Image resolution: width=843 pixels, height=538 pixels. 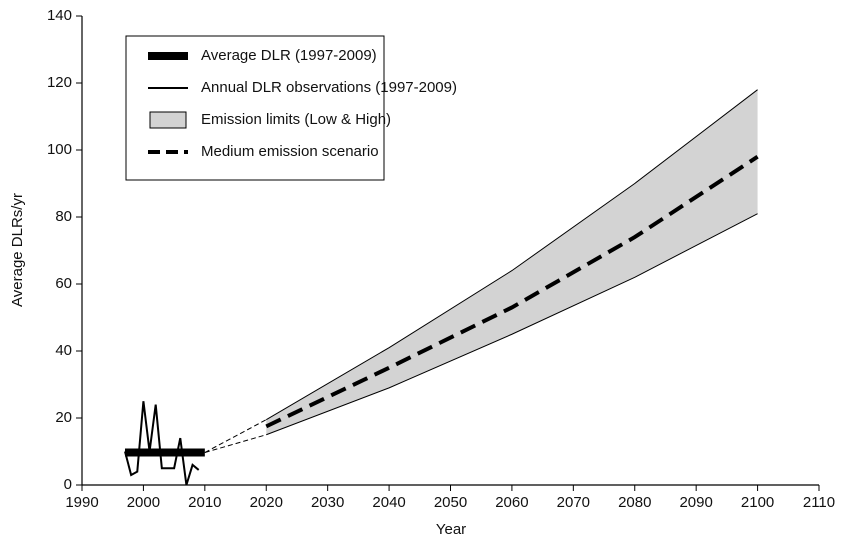 I want to click on x-tick-label: 2100, so click(x=757, y=502).